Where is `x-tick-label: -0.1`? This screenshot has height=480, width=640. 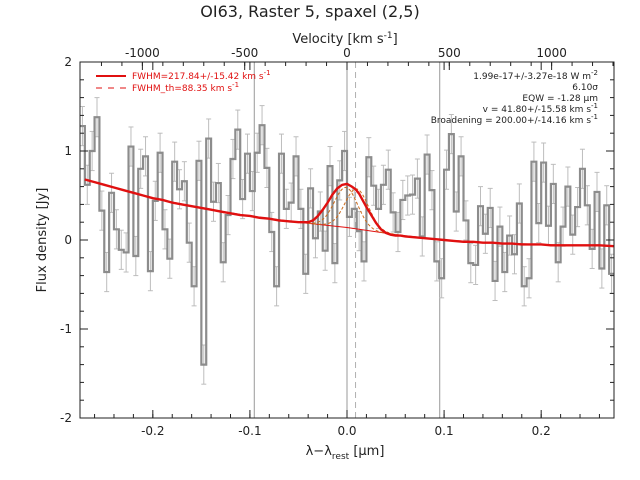
x-tick-label: -0.1 is located at coordinates (249, 431).